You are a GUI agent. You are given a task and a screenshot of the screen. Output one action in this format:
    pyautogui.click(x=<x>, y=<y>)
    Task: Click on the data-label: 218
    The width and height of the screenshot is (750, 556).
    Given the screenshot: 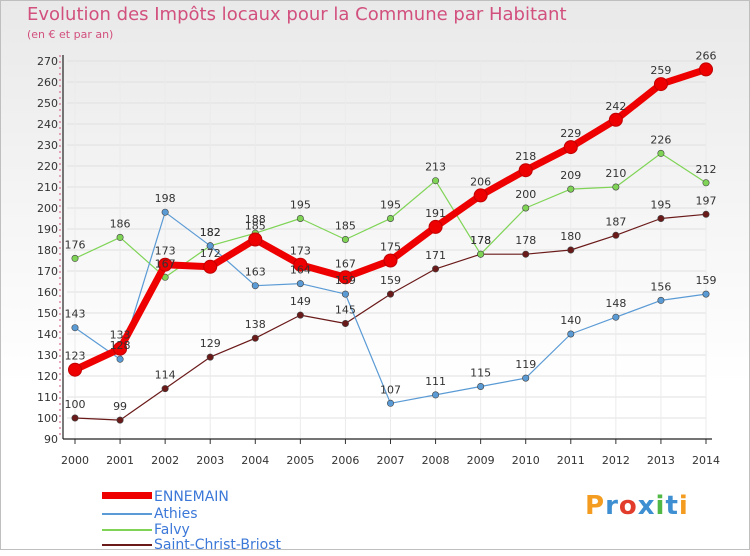 What is the action you would take?
    pyautogui.click(x=525, y=156)
    